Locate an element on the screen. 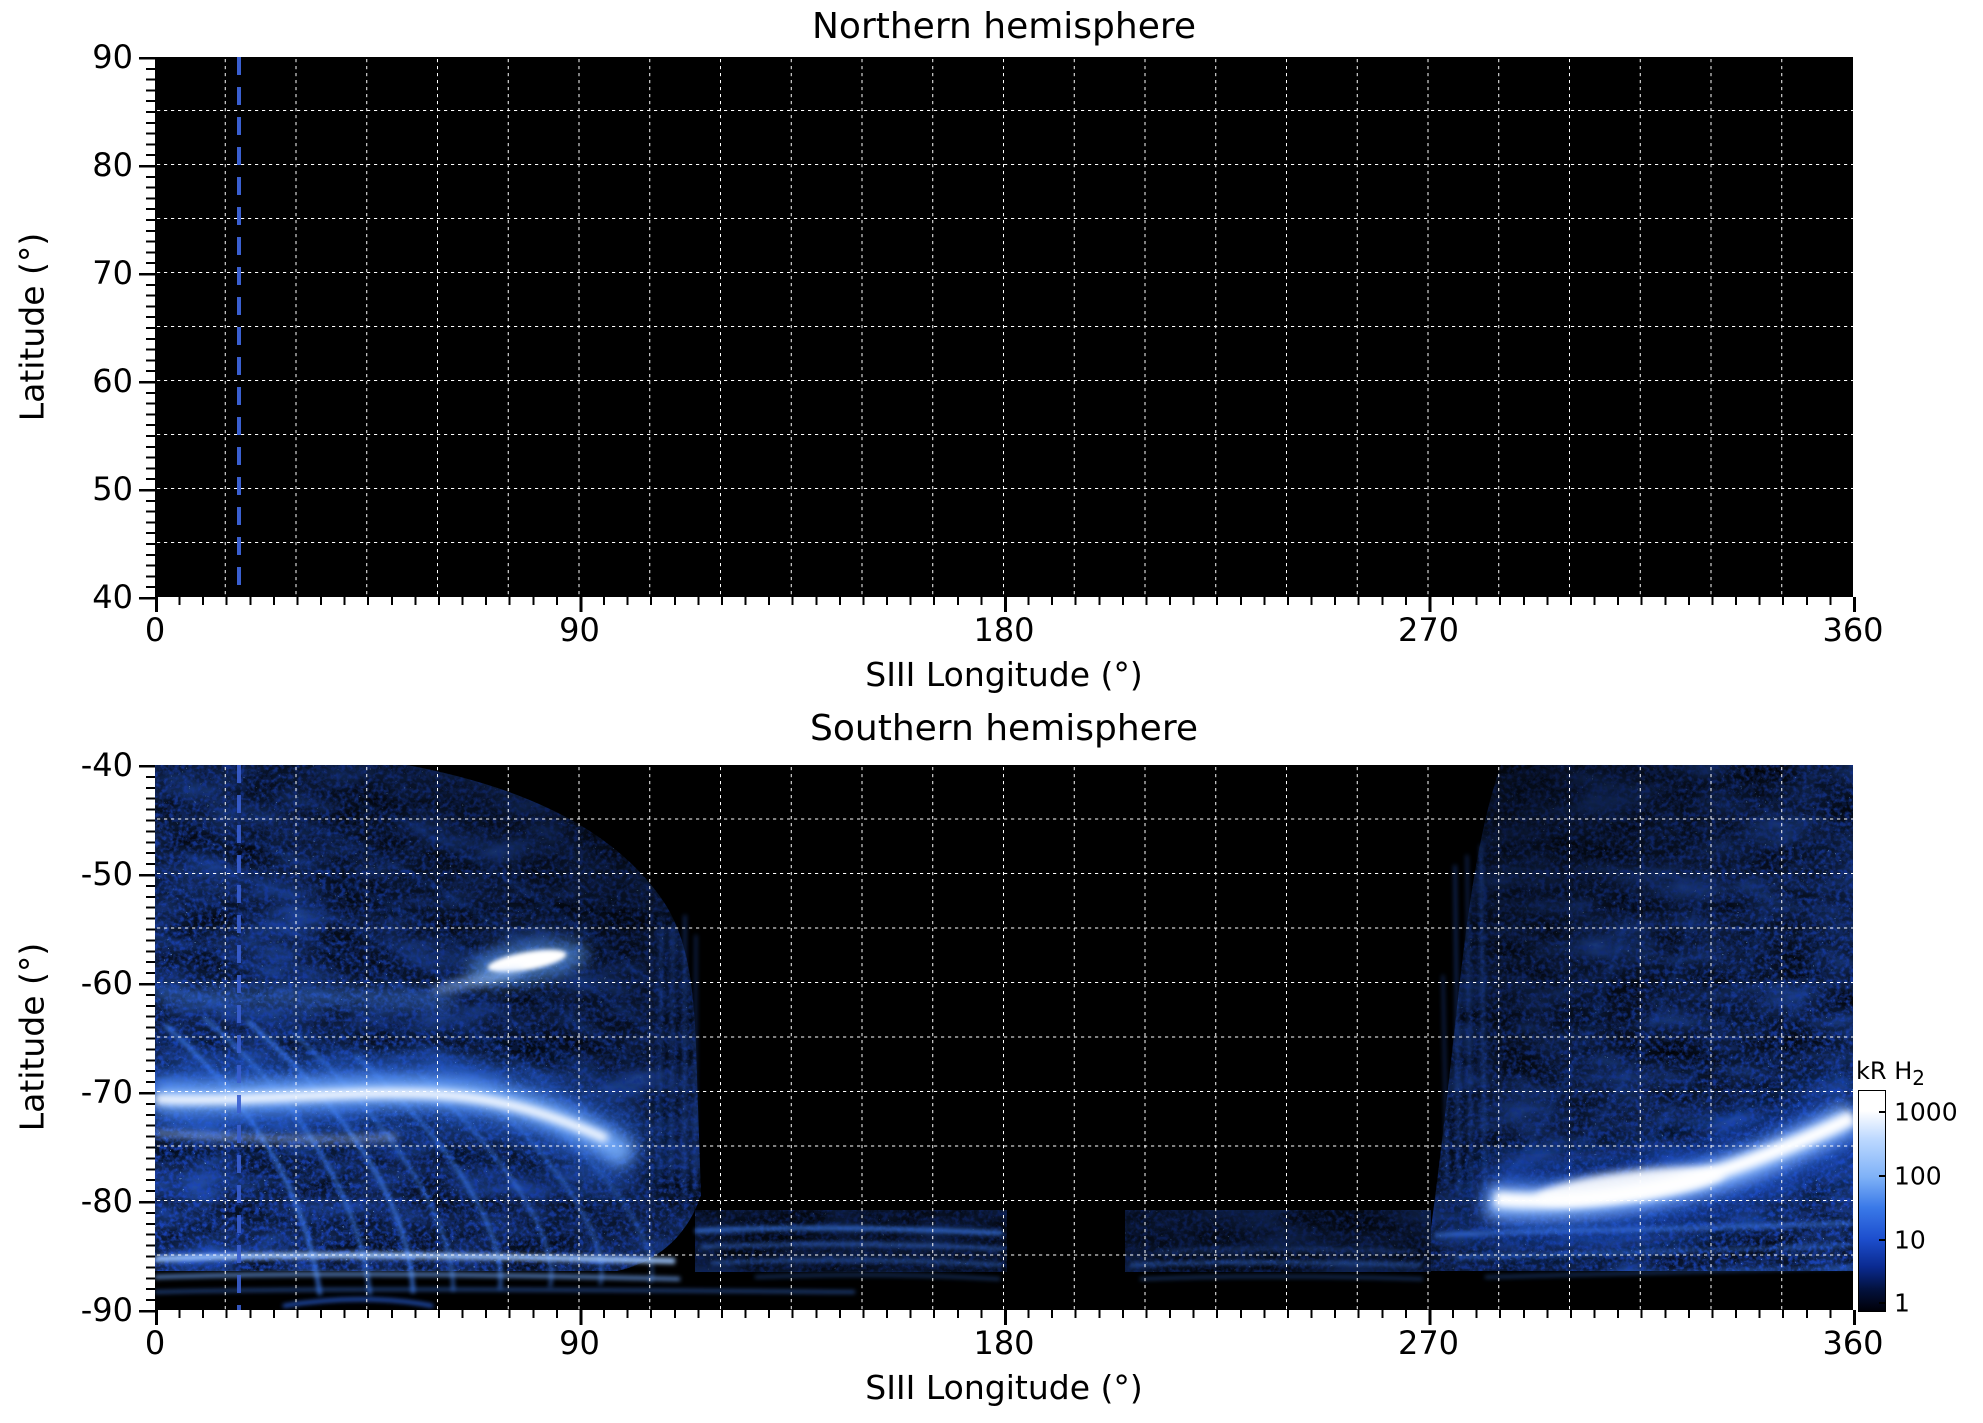 Image resolution: width=1983 pixels, height=1423 pixels. south-x-major-ticks is located at coordinates (1005, 1317).